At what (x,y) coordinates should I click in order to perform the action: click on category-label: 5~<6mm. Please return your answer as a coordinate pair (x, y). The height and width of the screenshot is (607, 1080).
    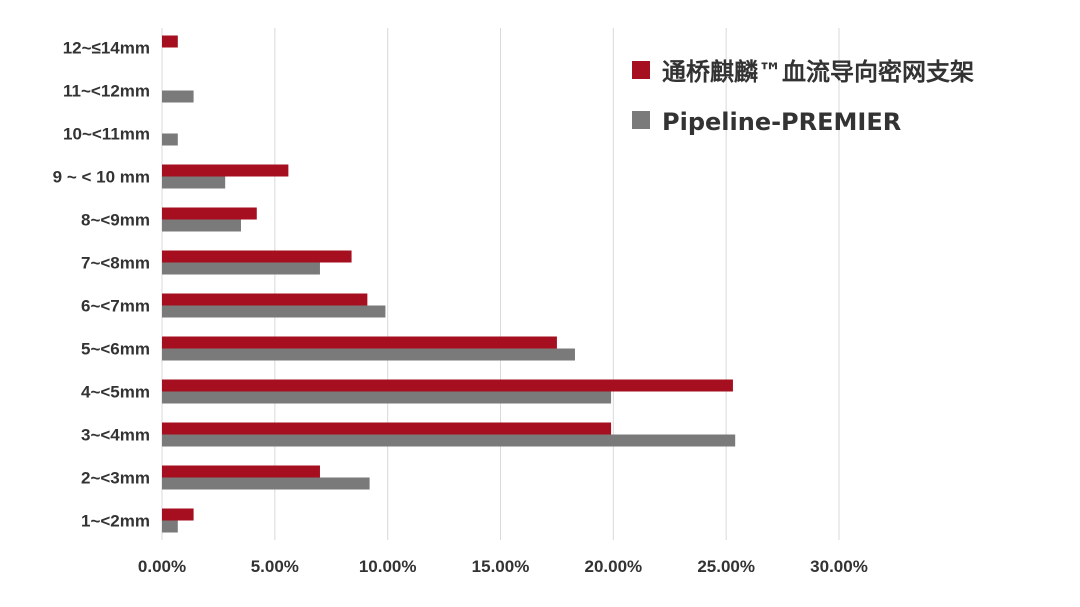
    Looking at the image, I should click on (115, 349).